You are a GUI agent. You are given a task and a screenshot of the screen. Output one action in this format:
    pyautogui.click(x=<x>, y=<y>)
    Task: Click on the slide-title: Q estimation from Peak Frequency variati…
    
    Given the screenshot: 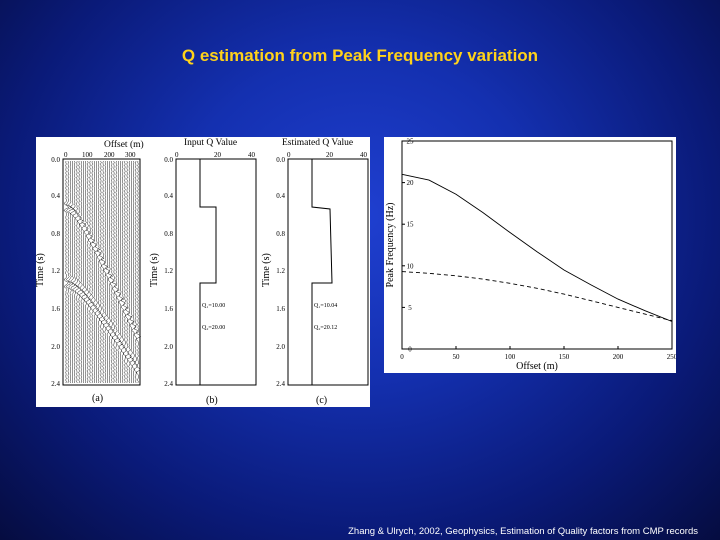 What is the action you would take?
    pyautogui.click(x=360, y=55)
    